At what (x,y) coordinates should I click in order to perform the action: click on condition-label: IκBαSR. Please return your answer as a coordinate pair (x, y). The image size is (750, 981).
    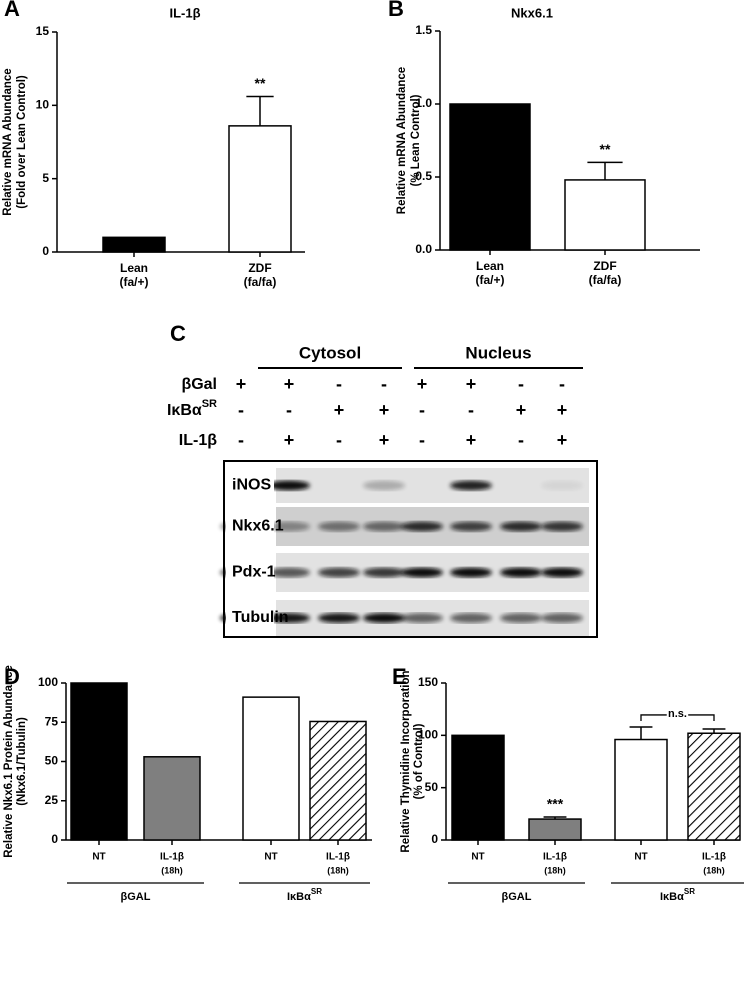
    Looking at the image, I should click on (192, 408).